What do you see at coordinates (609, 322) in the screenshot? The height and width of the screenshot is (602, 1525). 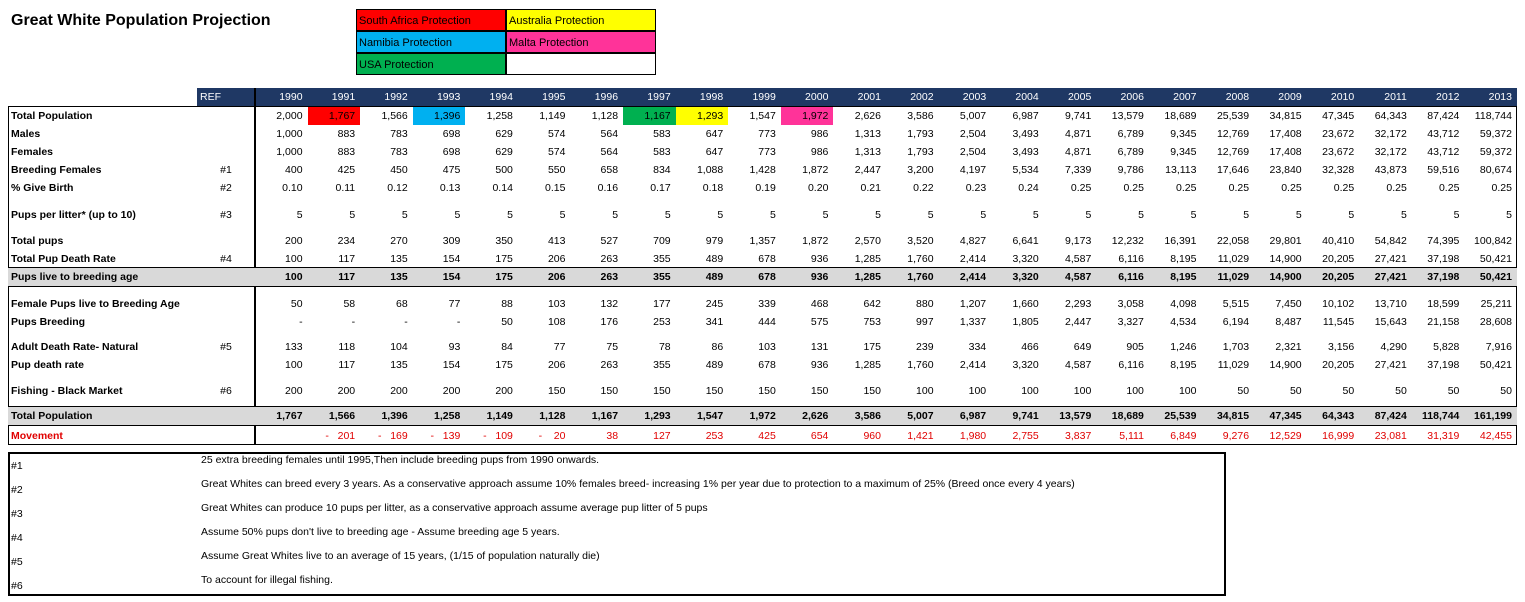 I see `cell-value: 176` at bounding box center [609, 322].